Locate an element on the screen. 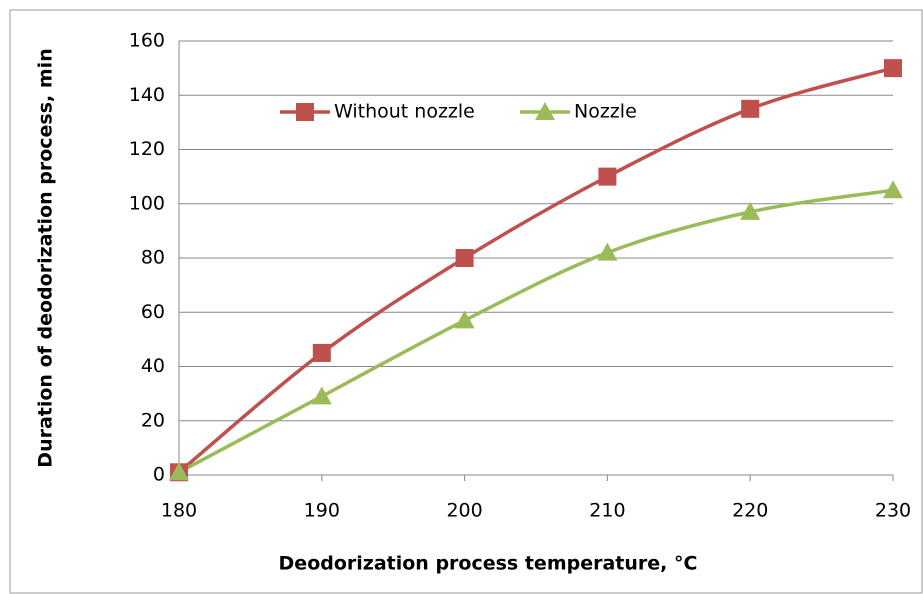 The width and height of the screenshot is (923, 594). x-tick-label: 210 is located at coordinates (607, 511).